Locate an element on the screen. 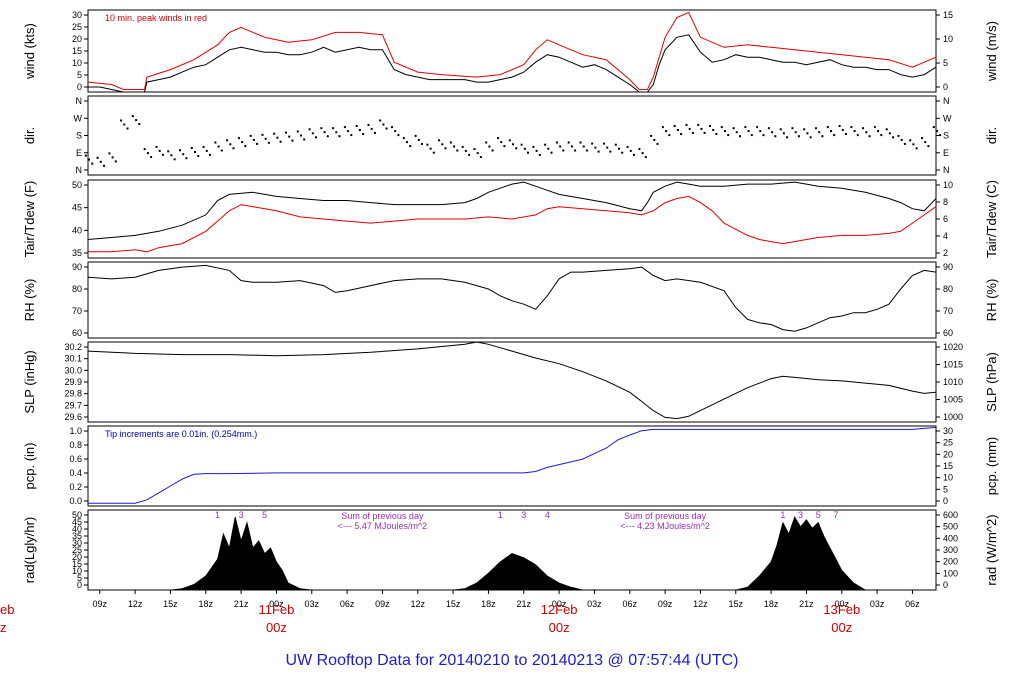 This screenshot has width=1024, height=700. hour-mark: 5 is located at coordinates (818, 515).